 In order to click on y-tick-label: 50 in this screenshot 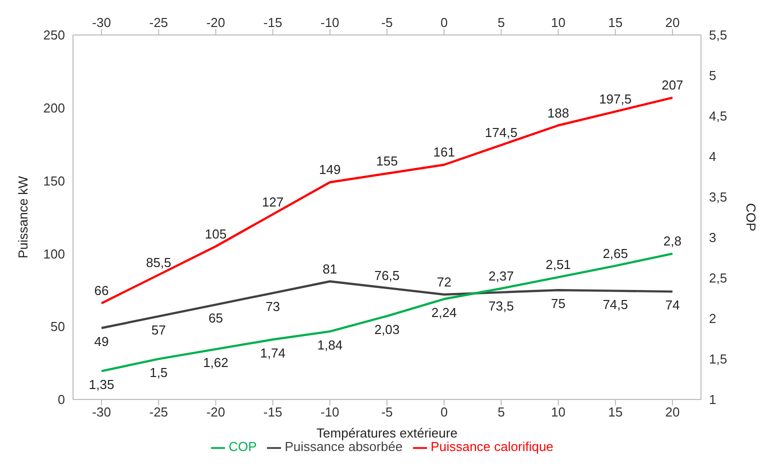, I will do `click(57, 326)`.